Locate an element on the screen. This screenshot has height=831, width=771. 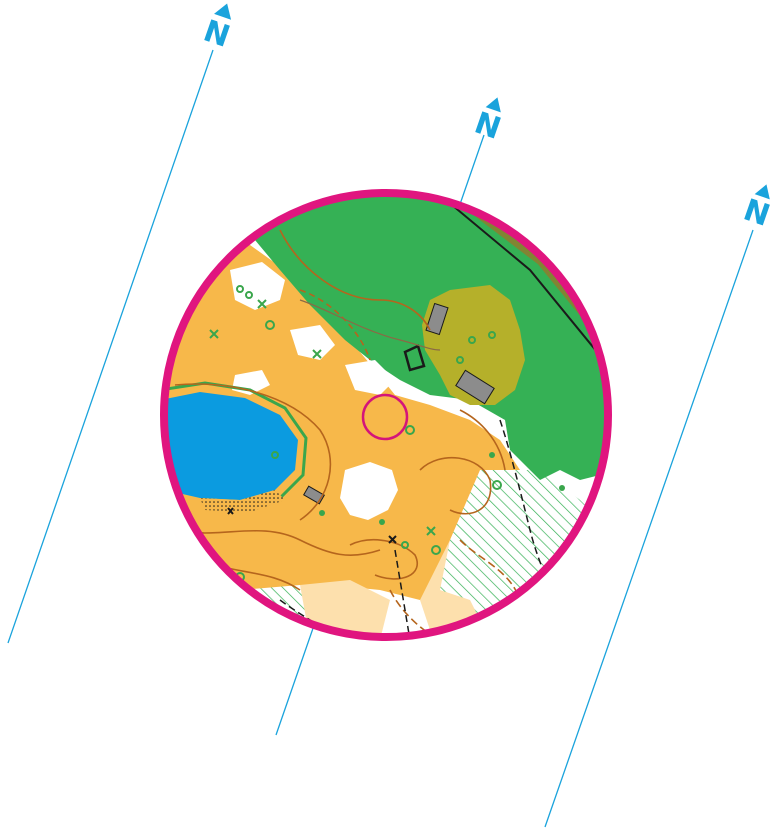
lake is located at coordinates (231, 446).